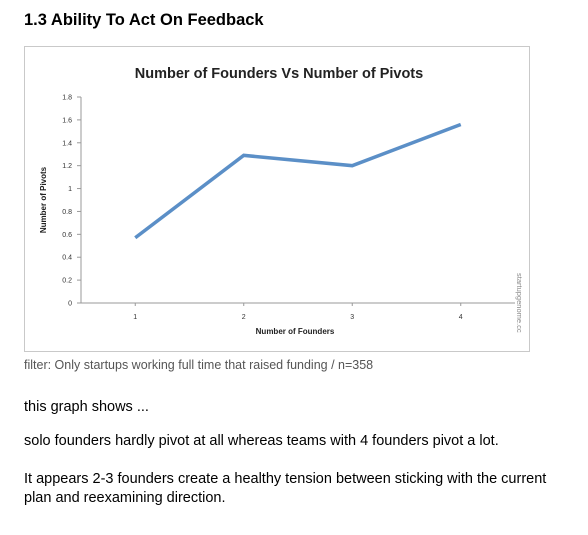 The width and height of the screenshot is (588, 535). What do you see at coordinates (67, 120) in the screenshot?
I see `y-tick-label: 1.6` at bounding box center [67, 120].